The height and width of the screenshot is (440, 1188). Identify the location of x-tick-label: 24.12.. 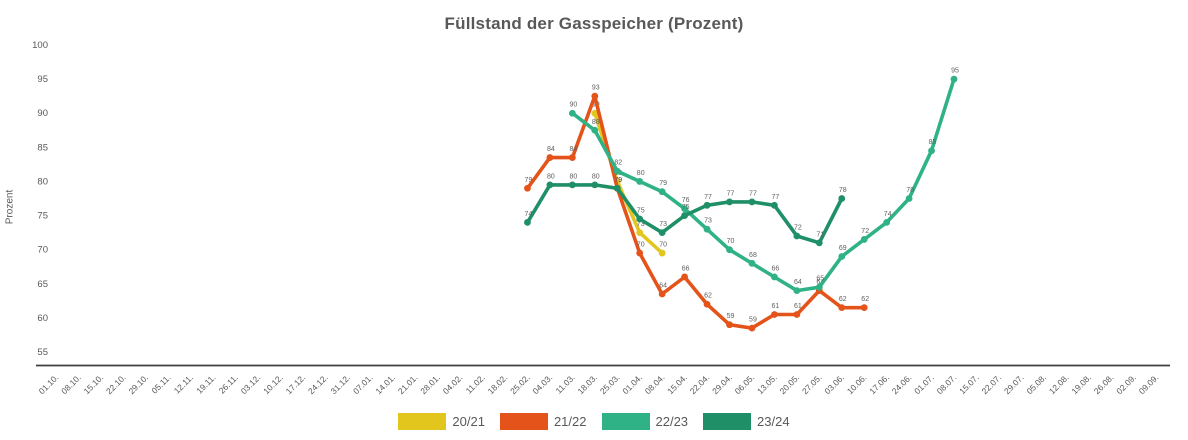
(318, 384).